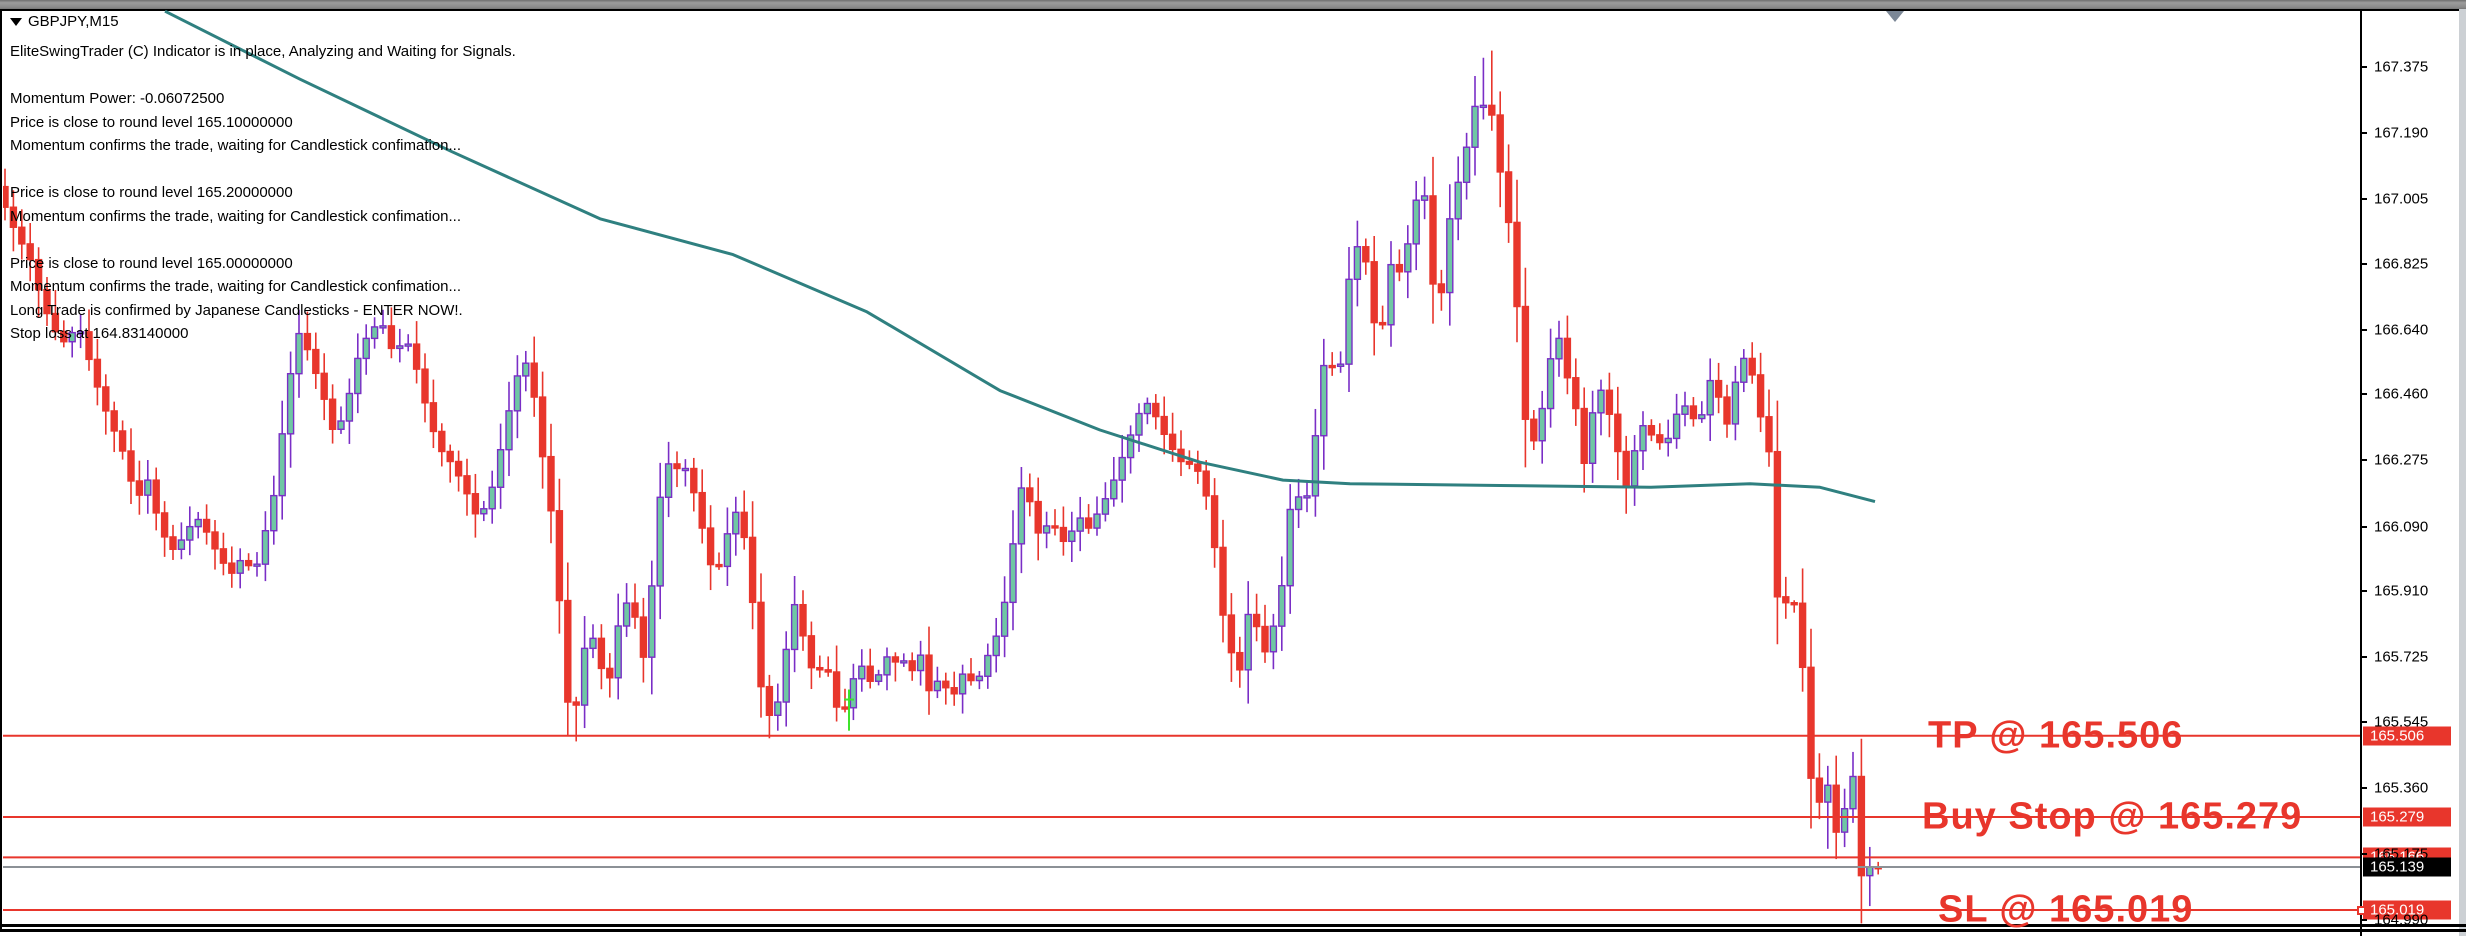  I want to click on level-label-sl: SL @ 165.019, so click(2066, 909).